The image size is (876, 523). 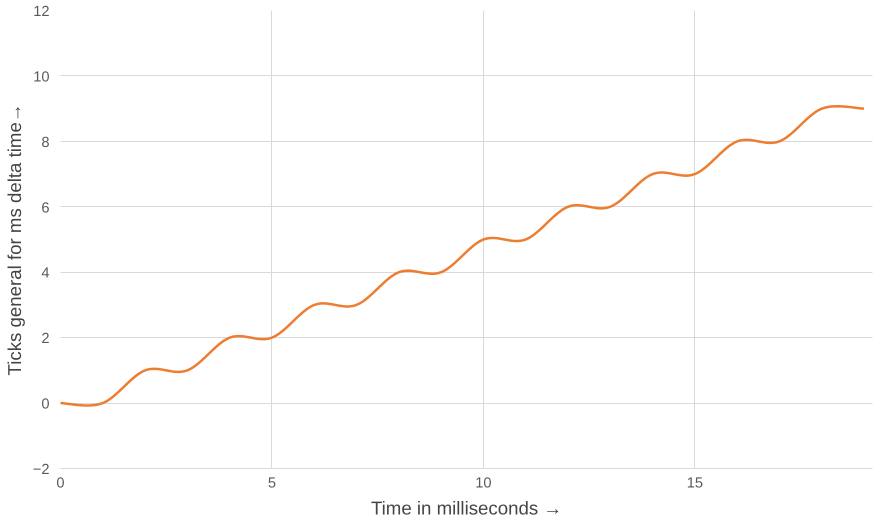 What do you see at coordinates (41, 12) in the screenshot?
I see `y-tick-label: 12` at bounding box center [41, 12].